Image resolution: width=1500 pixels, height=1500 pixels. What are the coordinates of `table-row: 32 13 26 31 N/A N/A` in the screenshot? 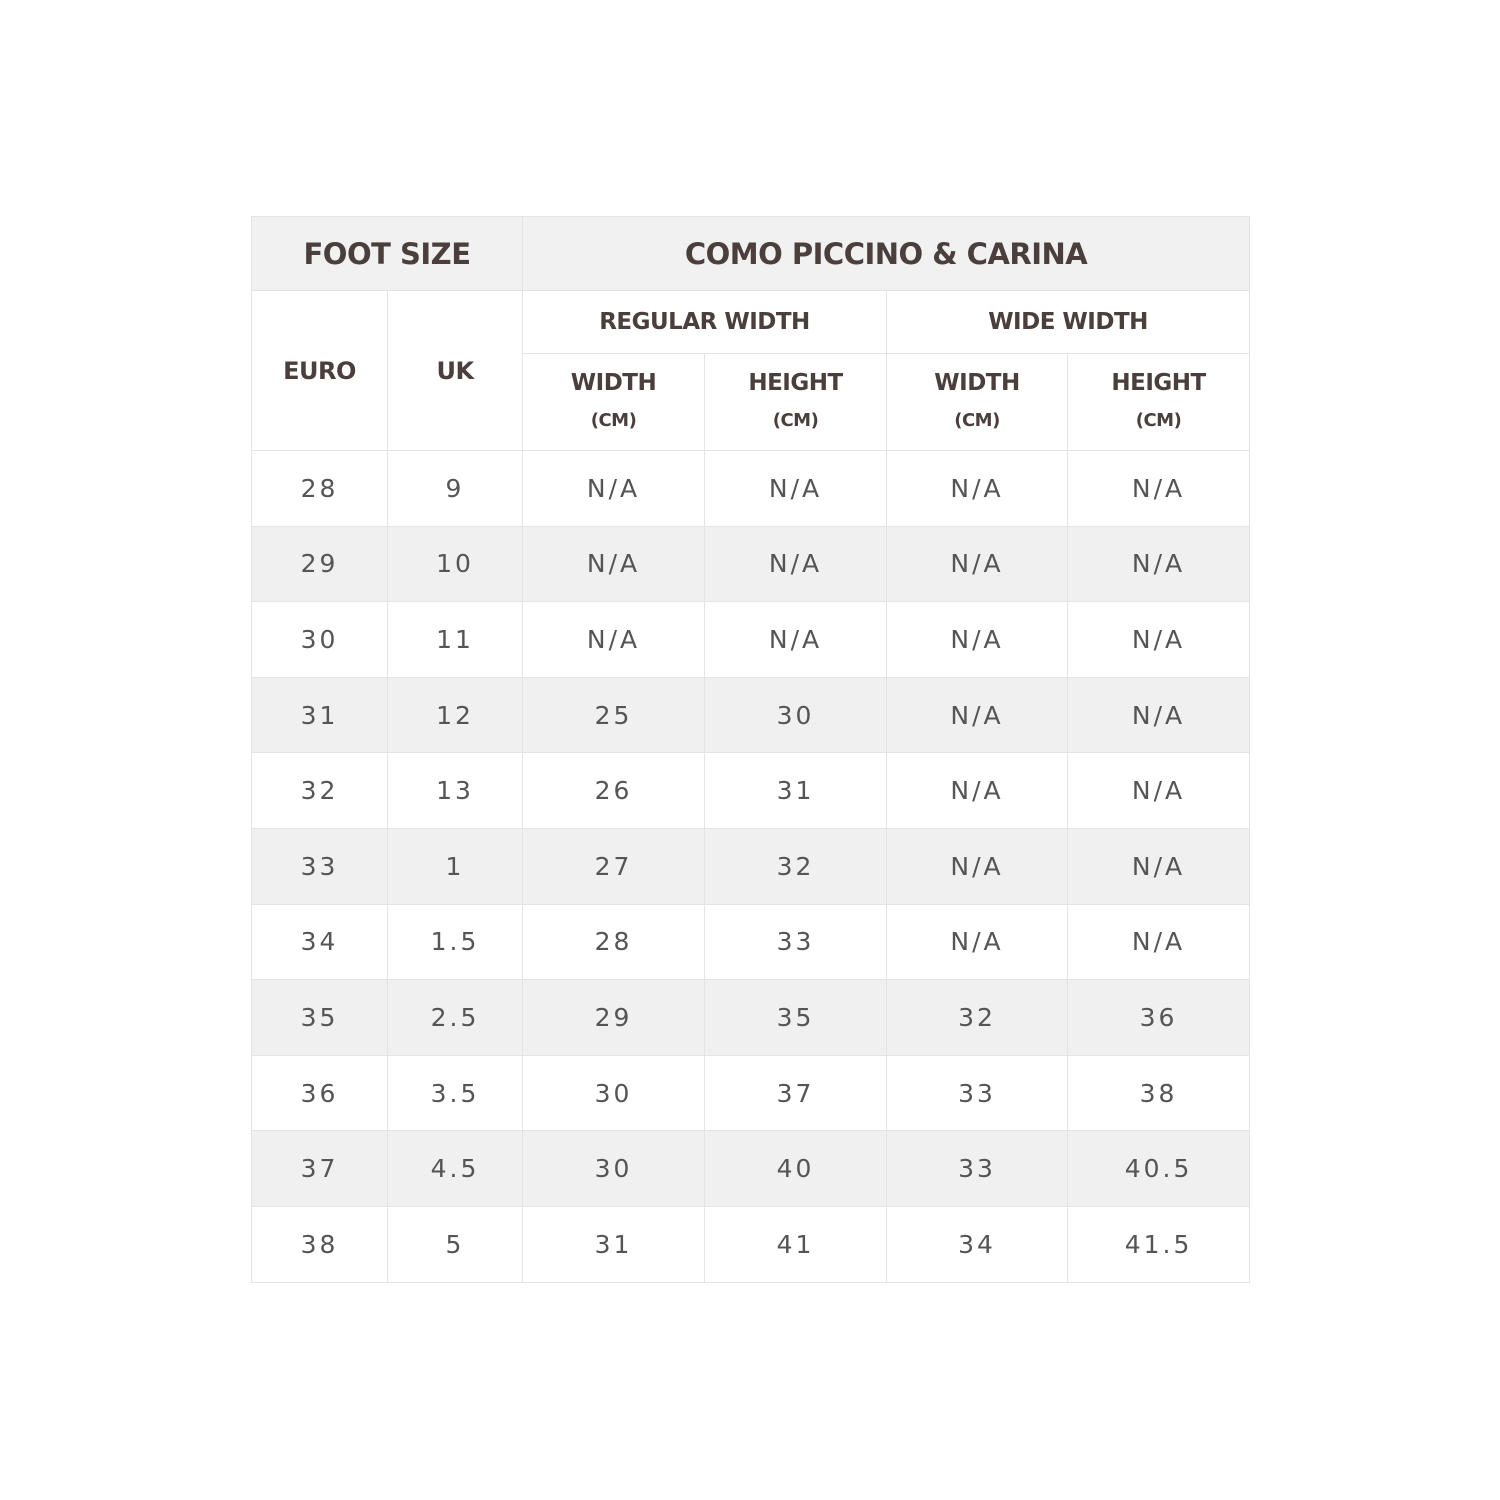 It's located at (751, 790).